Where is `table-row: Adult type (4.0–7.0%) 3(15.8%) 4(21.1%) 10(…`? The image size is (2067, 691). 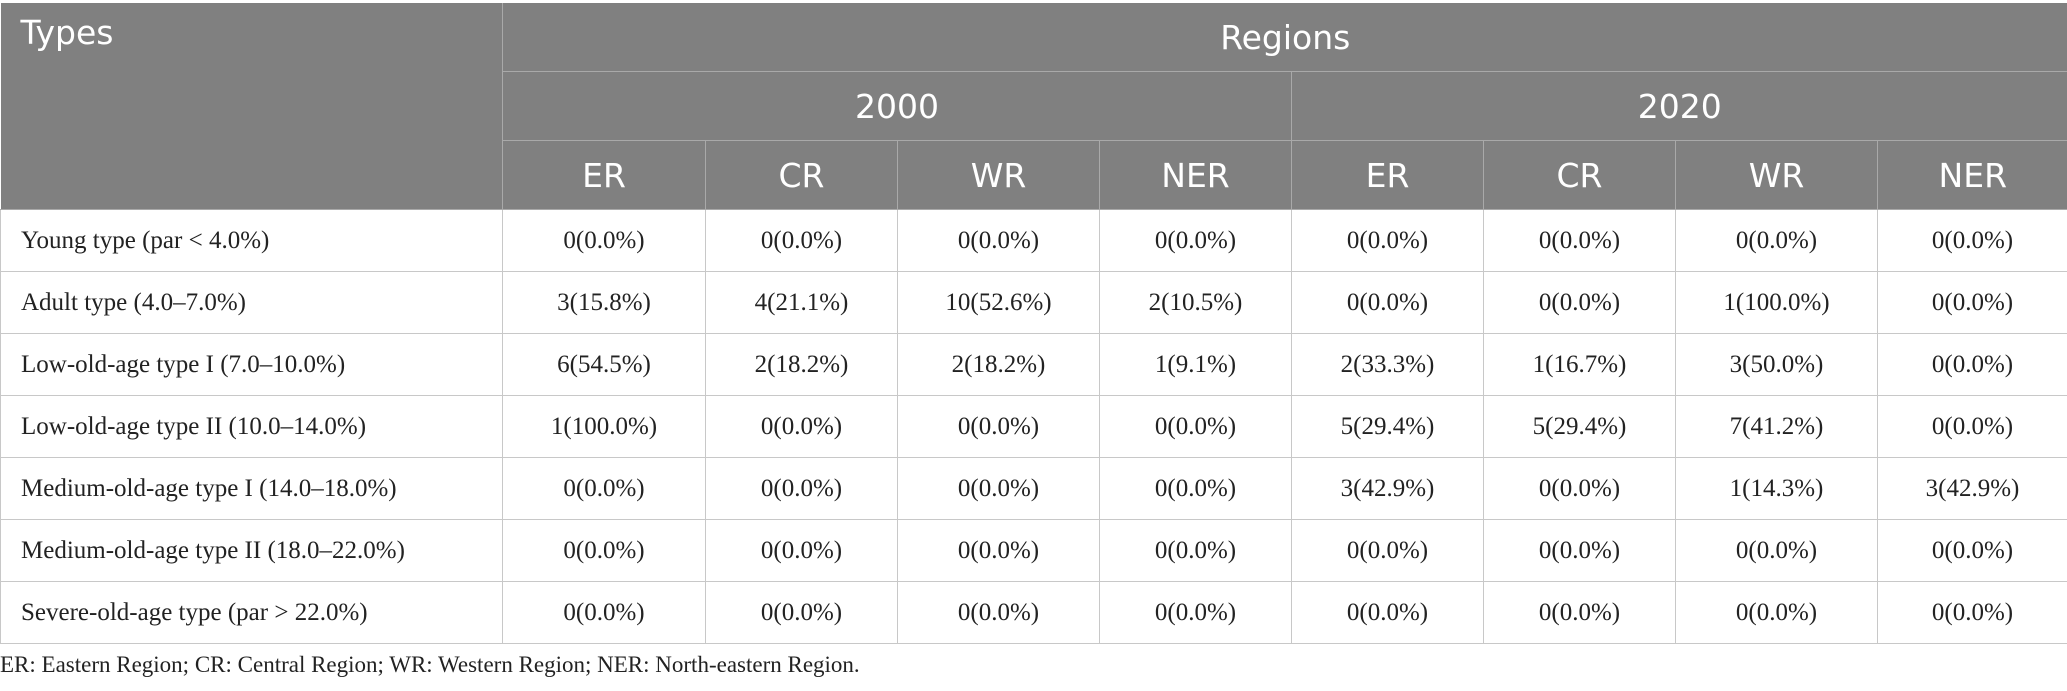 table-row: Adult type (4.0–7.0%) 3(15.8%) 4(21.1%) 10(… is located at coordinates (1033, 302).